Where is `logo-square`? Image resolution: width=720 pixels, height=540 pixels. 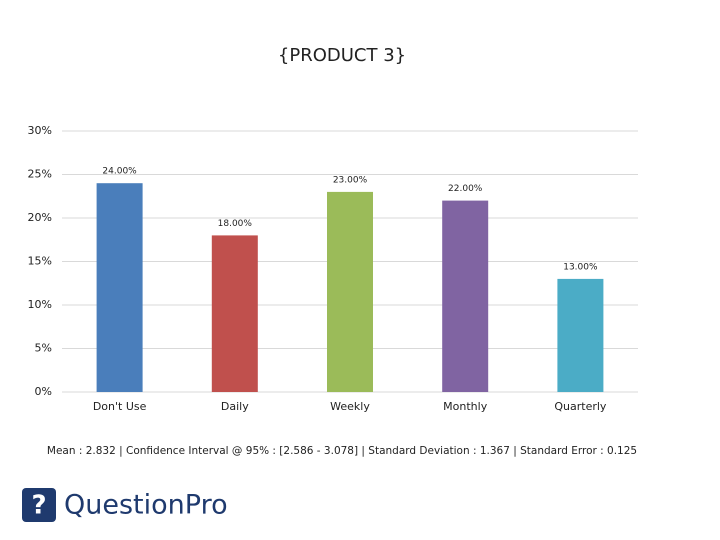
logo-square is located at coordinates (39, 505).